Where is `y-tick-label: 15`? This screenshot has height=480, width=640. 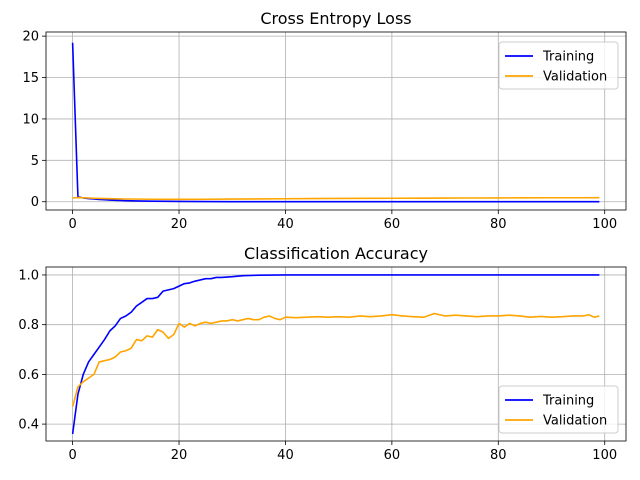
y-tick-label: 15 is located at coordinates (30, 78).